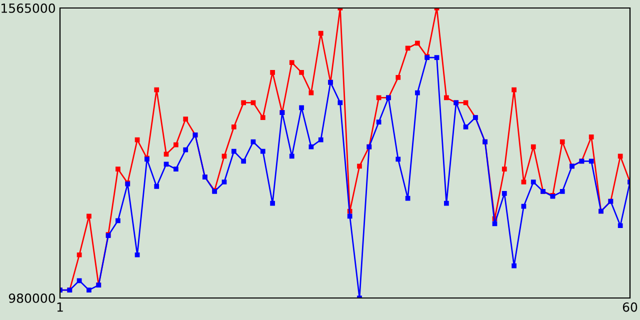  What do you see at coordinates (31, 298) in the screenshot?
I see `y-tick-label: 980000` at bounding box center [31, 298].